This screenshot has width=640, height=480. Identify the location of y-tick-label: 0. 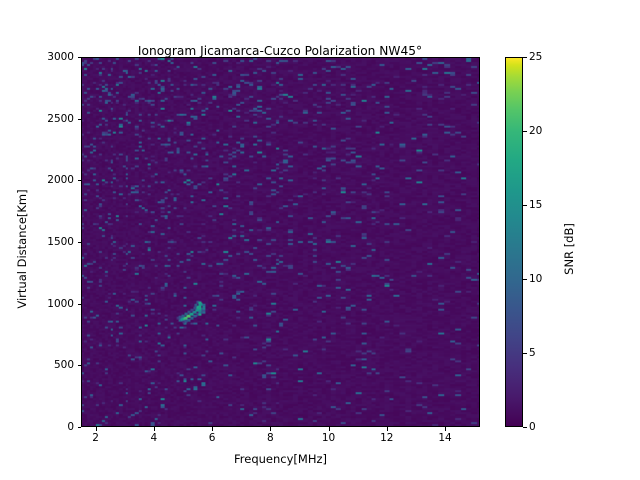
(70, 427).